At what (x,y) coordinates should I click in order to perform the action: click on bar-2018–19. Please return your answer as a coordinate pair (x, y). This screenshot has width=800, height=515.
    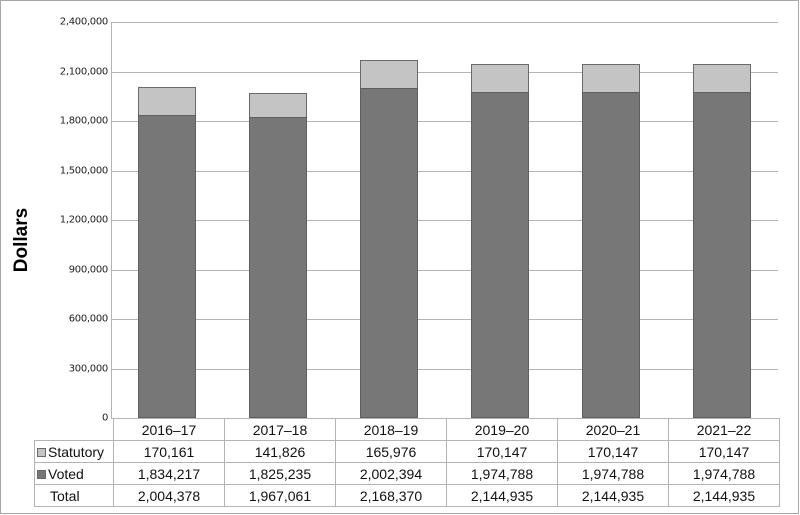
    Looking at the image, I should click on (388, 239).